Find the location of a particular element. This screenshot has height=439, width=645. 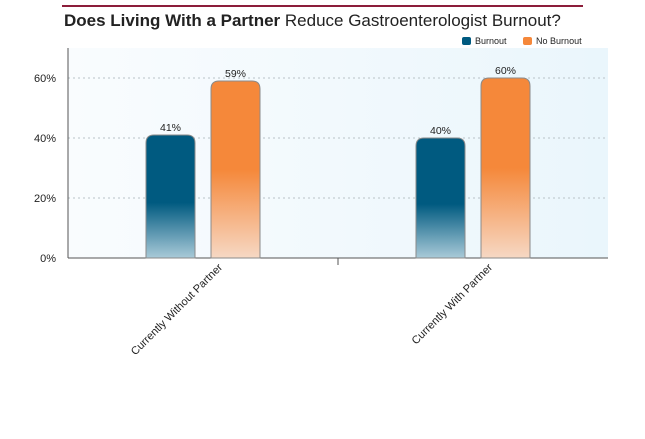

chart-title-rest: Reduce Gastroenterologist Burnout? is located at coordinates (420, 20).